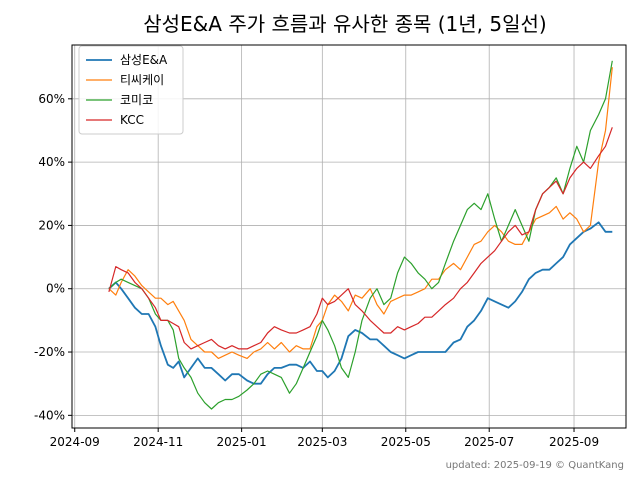 The width and height of the screenshot is (640, 480). Describe the element at coordinates (132, 120) in the screenshot. I see `legend-label: KCC` at that location.